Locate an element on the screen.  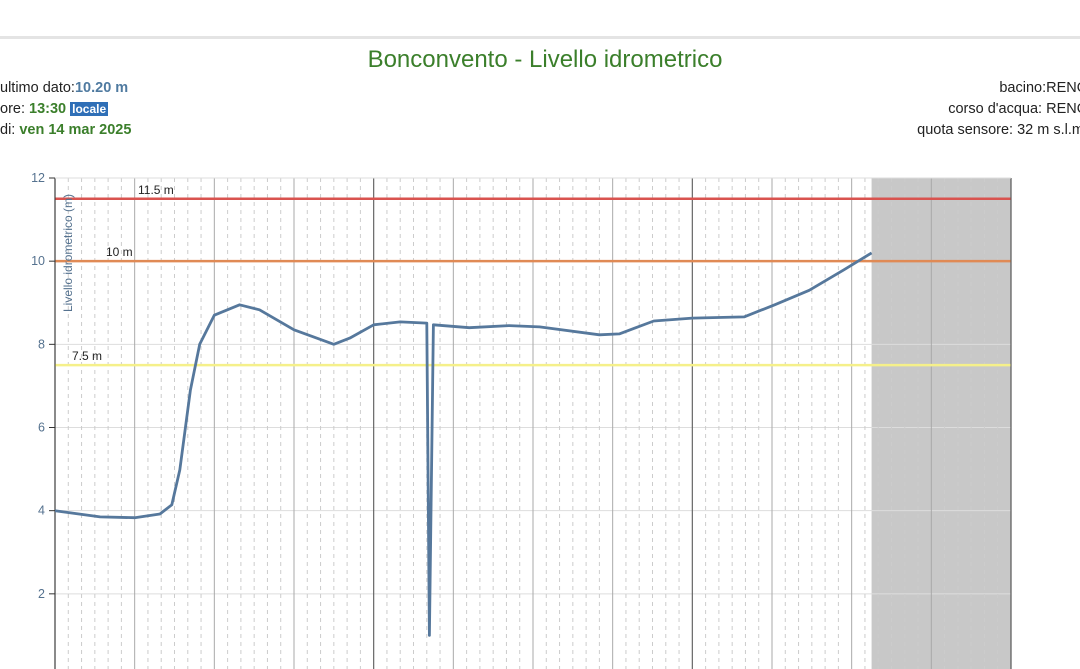
sensor-altitude: quota sensore: 32 m s.l.m. is located at coordinates (998, 130).